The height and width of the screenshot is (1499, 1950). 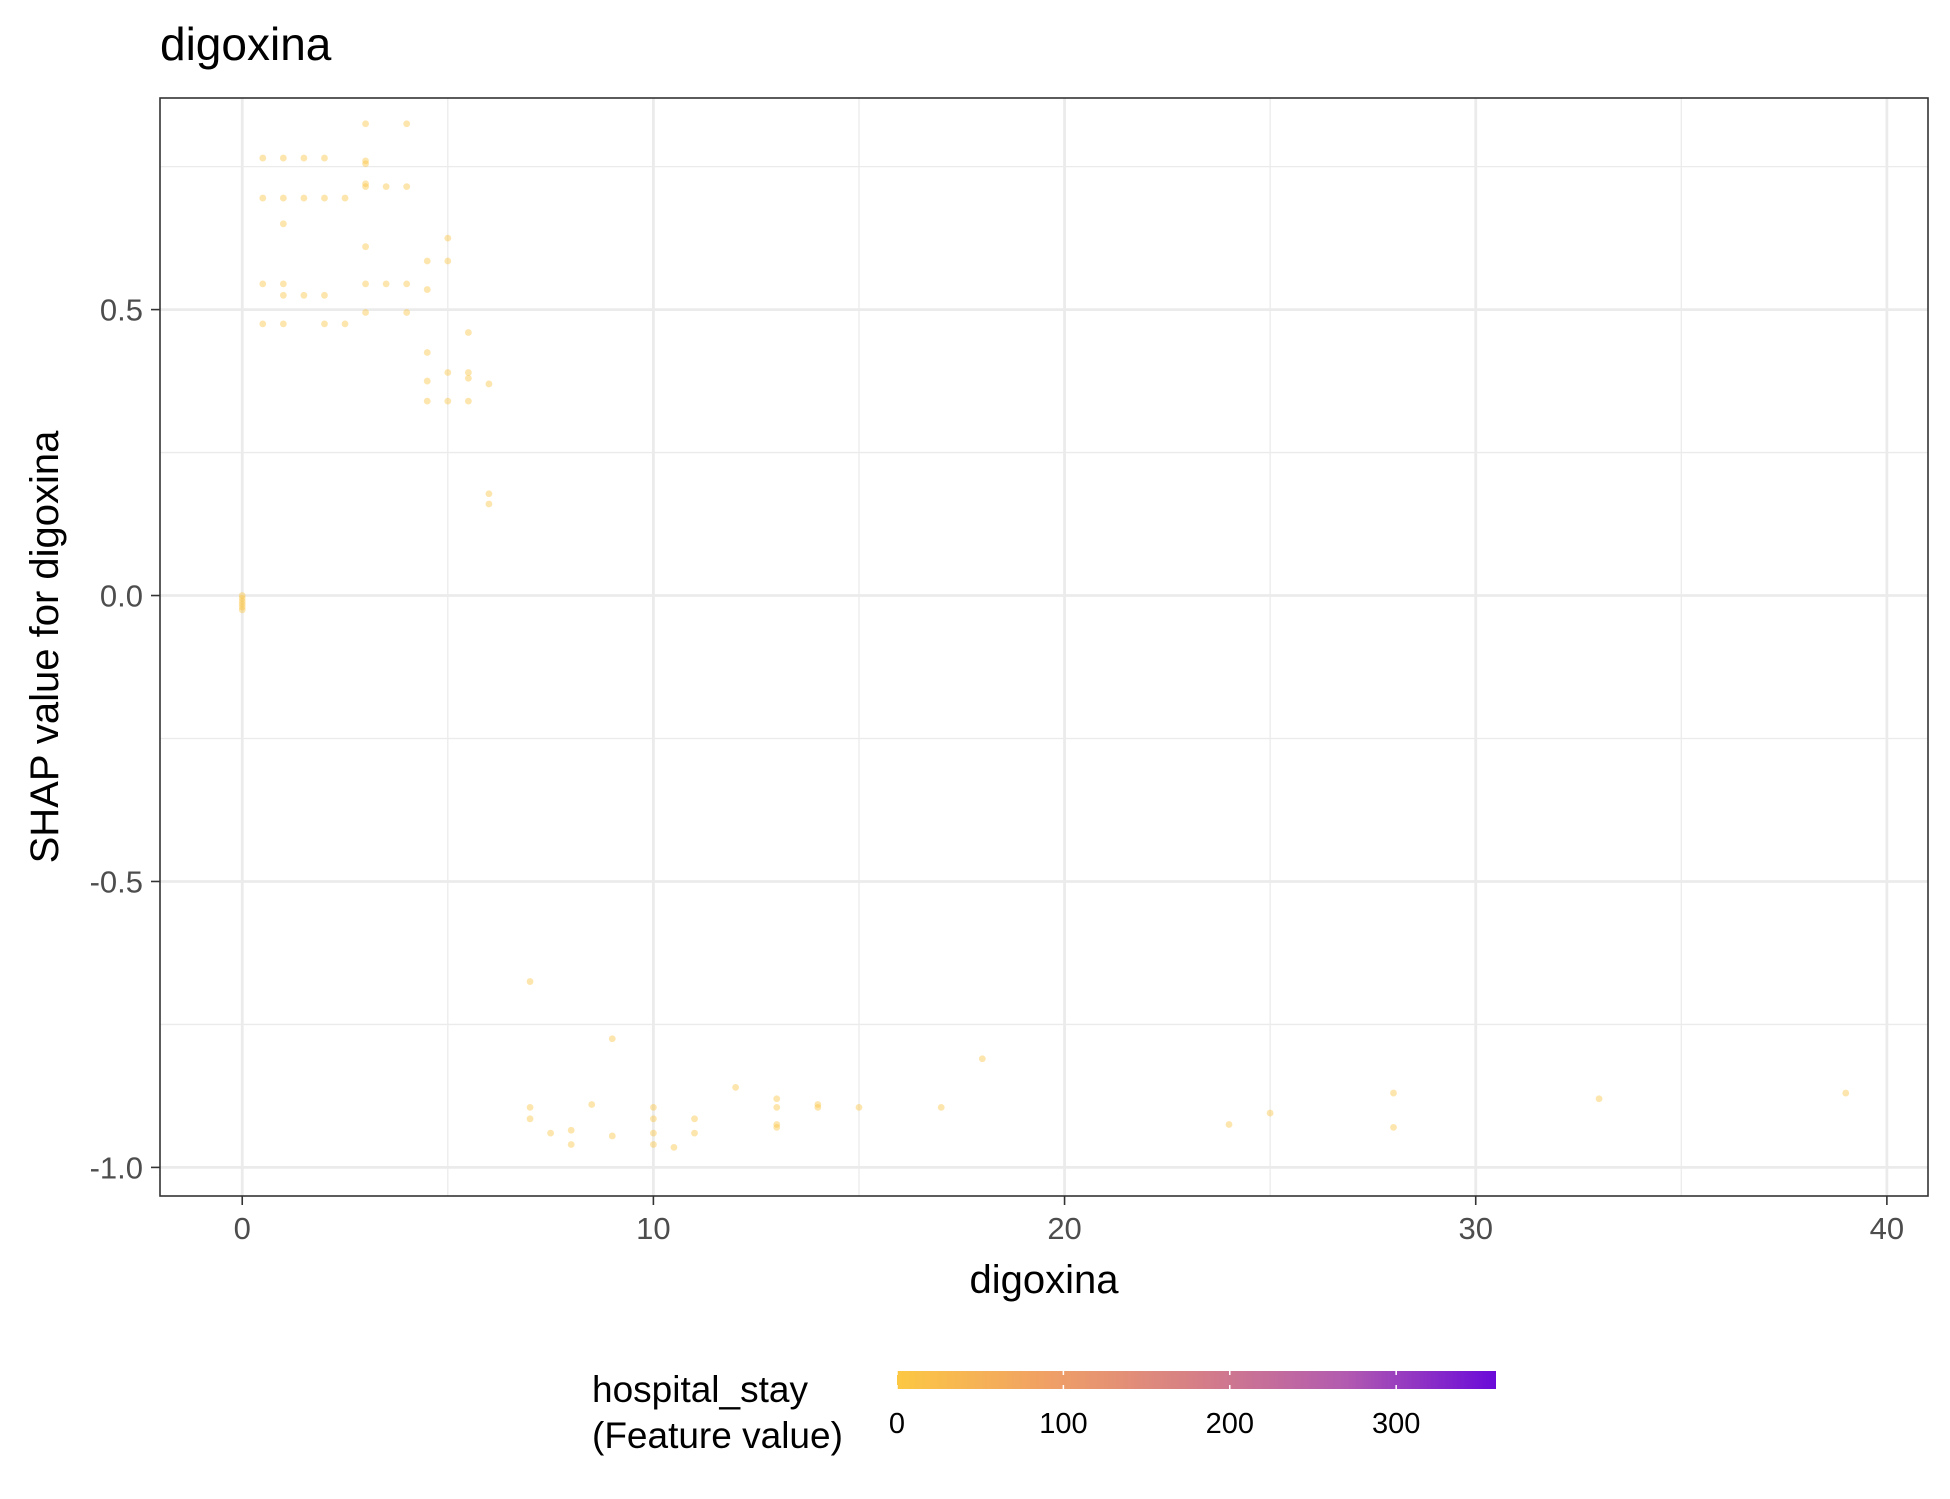 I want to click on y-tick-label: 0.0, so click(x=121, y=596).